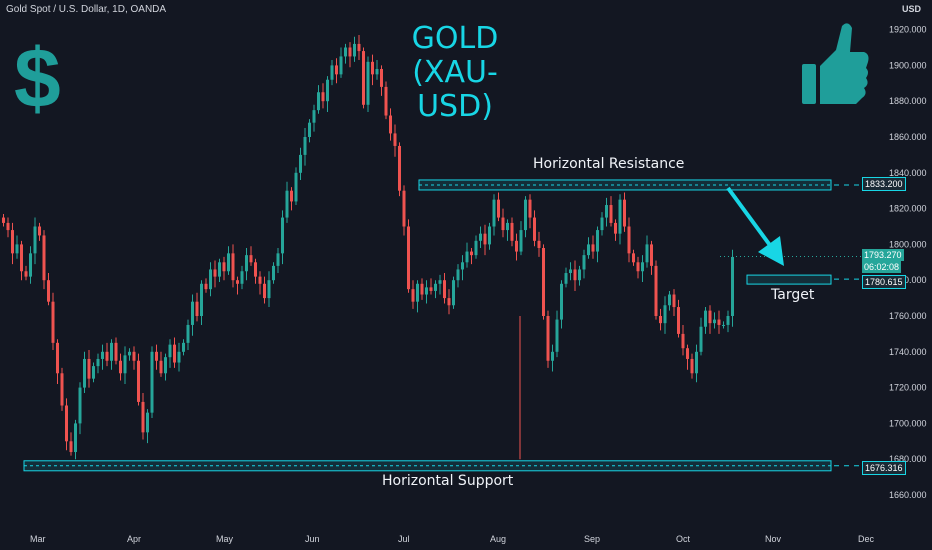 The height and width of the screenshot is (550, 932). What do you see at coordinates (771, 251) in the screenshot?
I see `target-arrow-head` at bounding box center [771, 251].